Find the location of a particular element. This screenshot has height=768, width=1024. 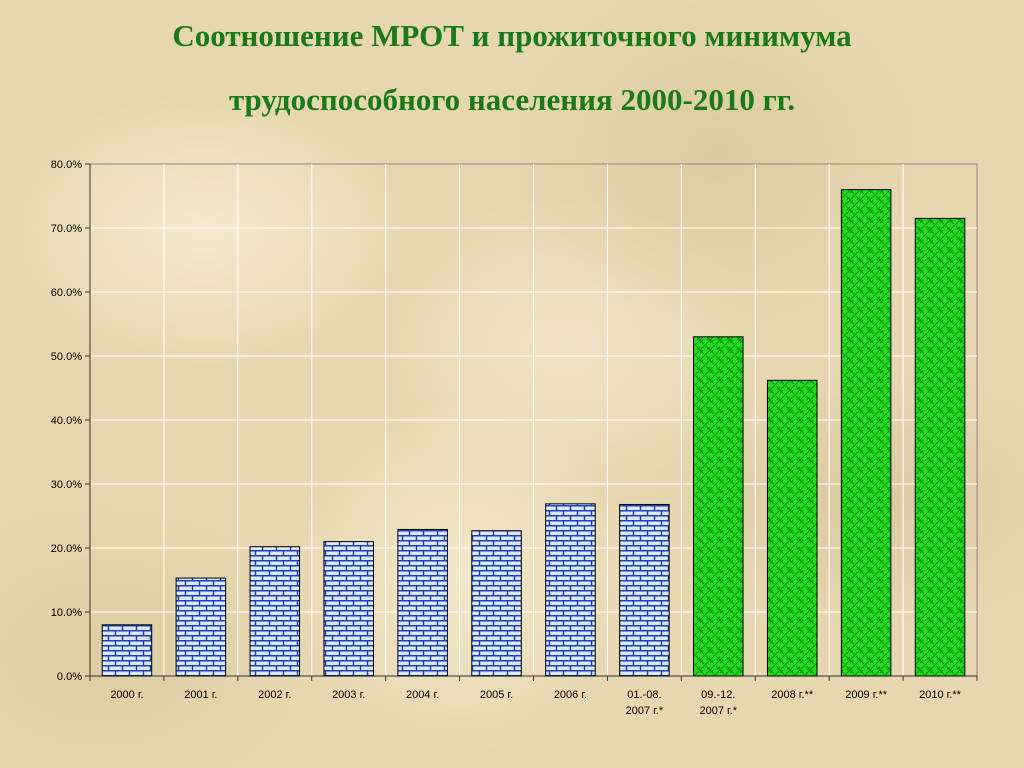

x-tick-label: 2006 г. is located at coordinates (570, 695).